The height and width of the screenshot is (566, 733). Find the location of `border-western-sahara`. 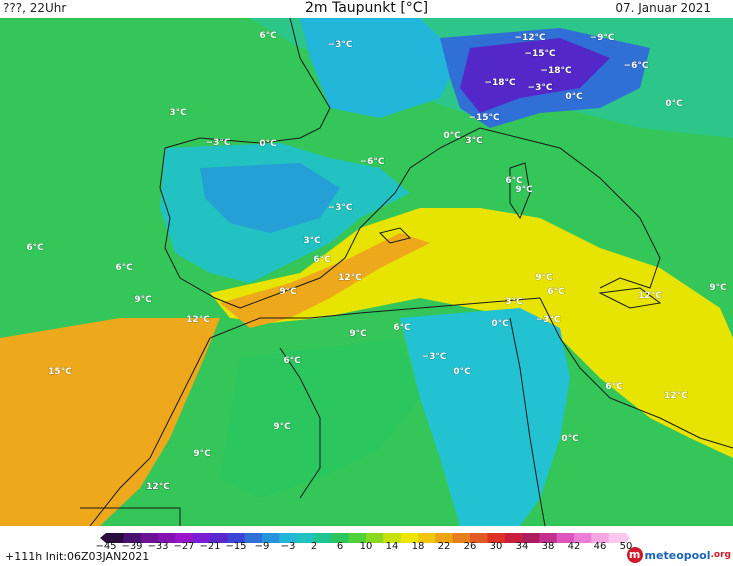

border-western-sahara is located at coordinates (130, 516).